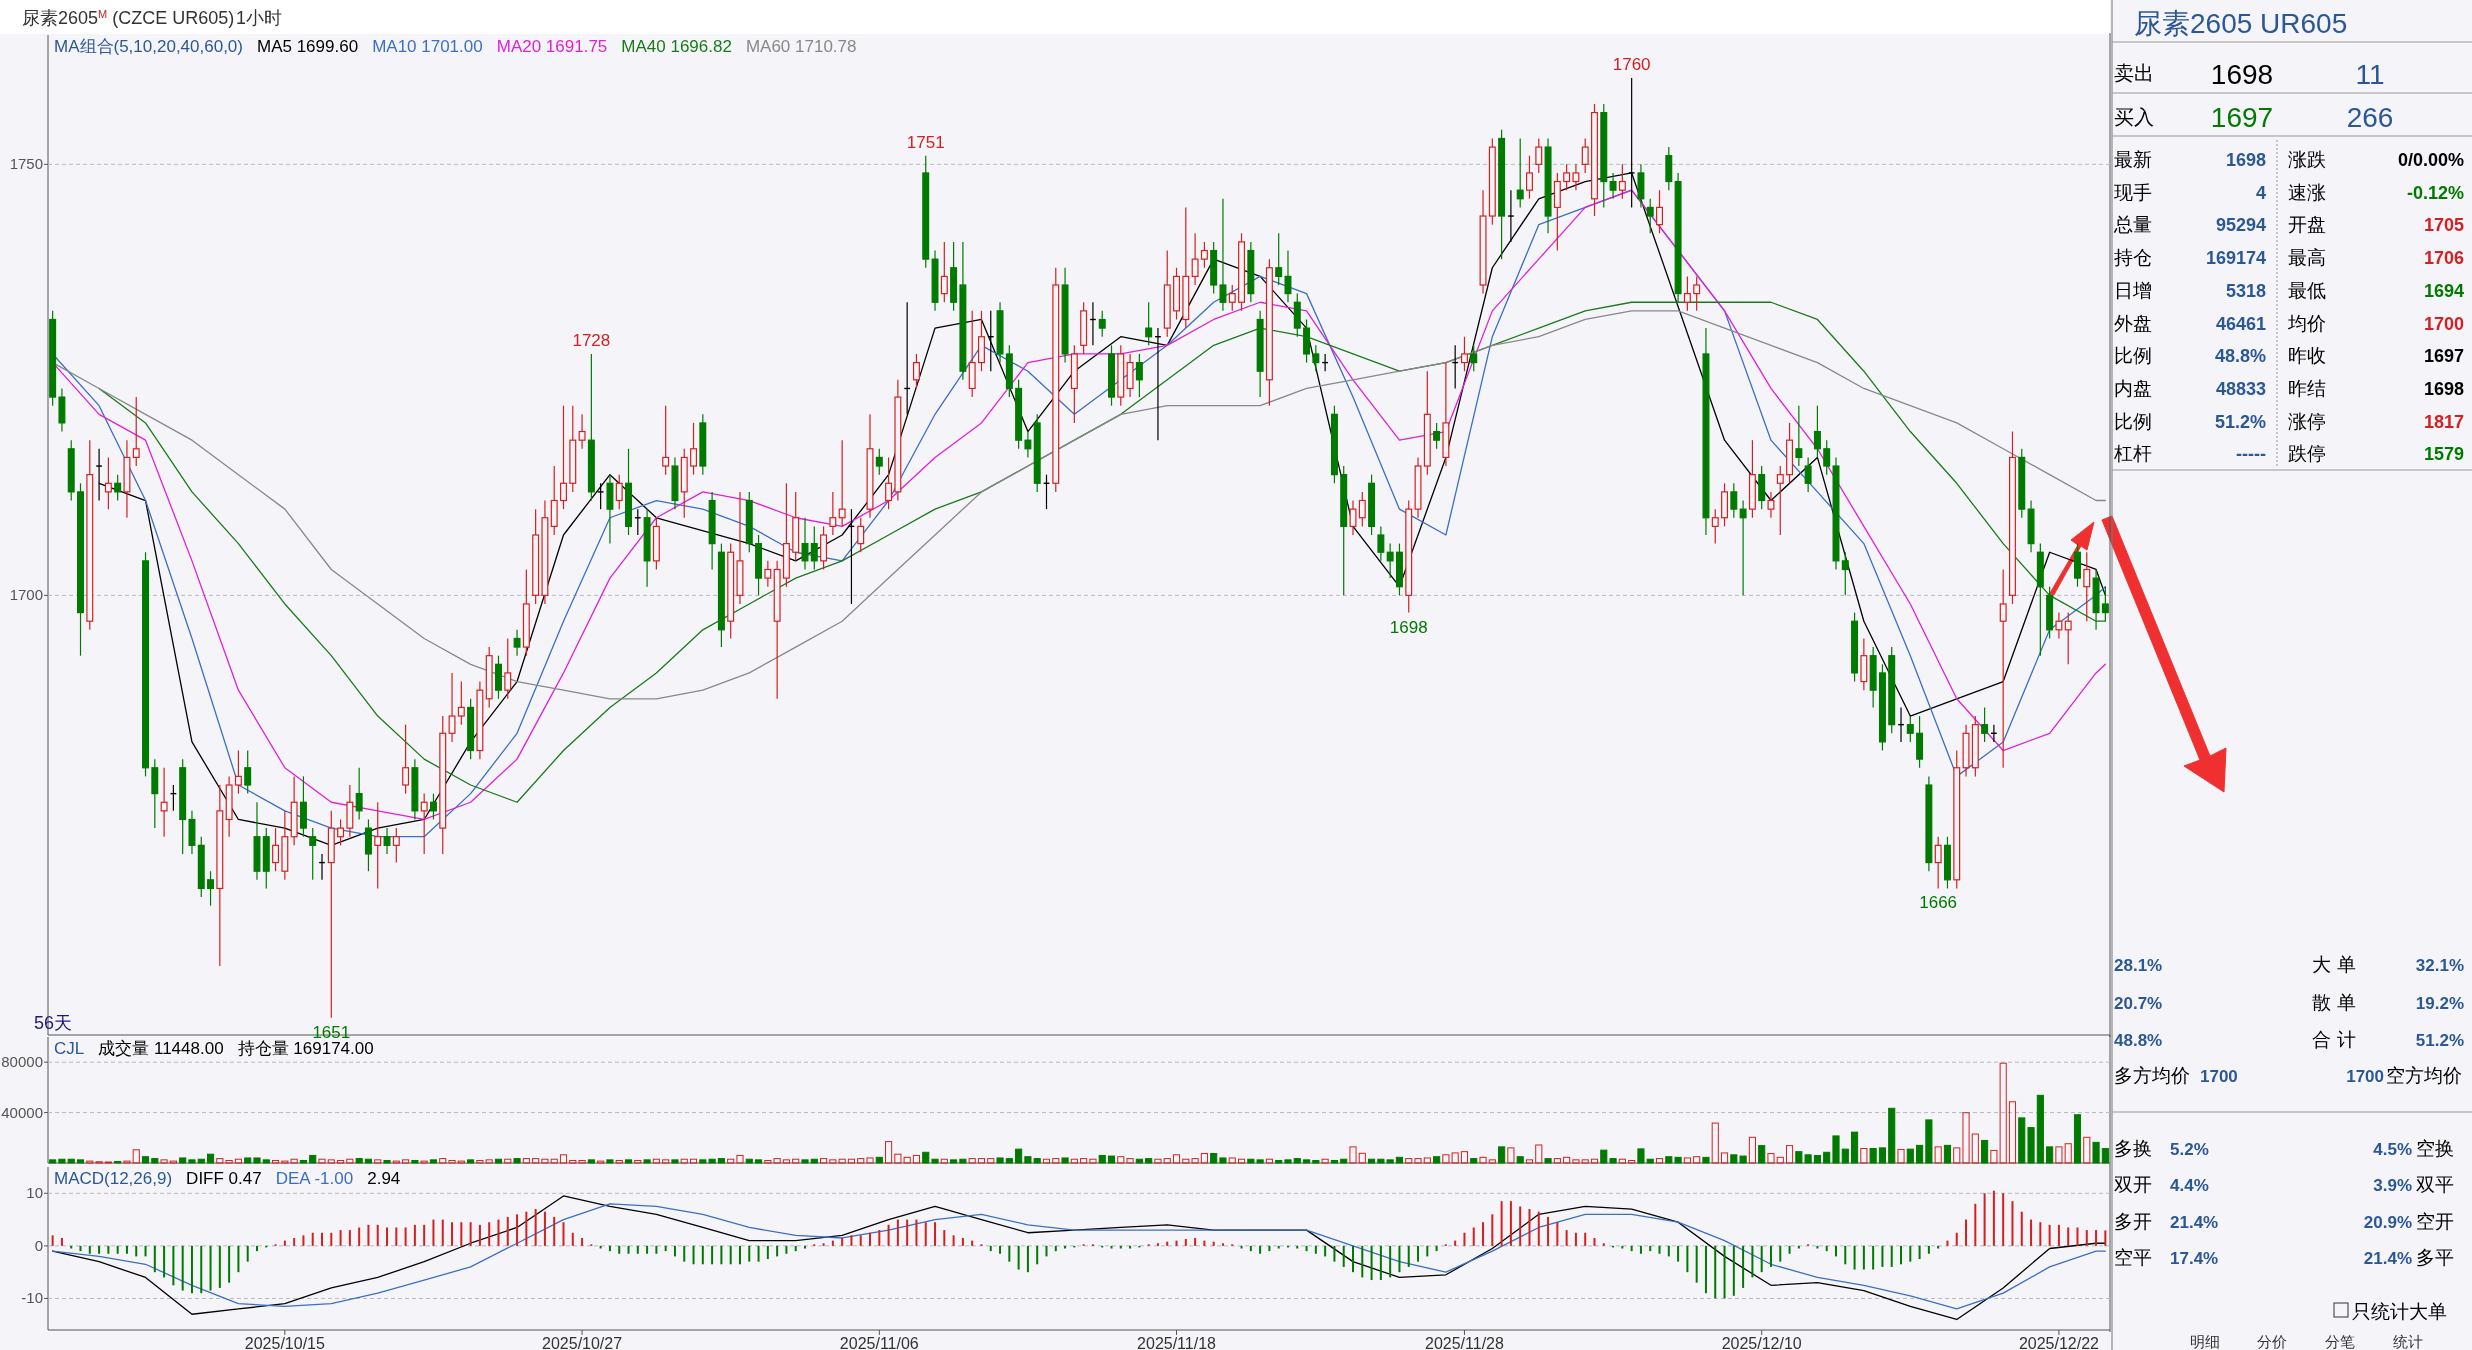 This screenshot has width=2472, height=1350. What do you see at coordinates (2392, 1149) in the screenshot?
I see `text: 4.5%` at bounding box center [2392, 1149].